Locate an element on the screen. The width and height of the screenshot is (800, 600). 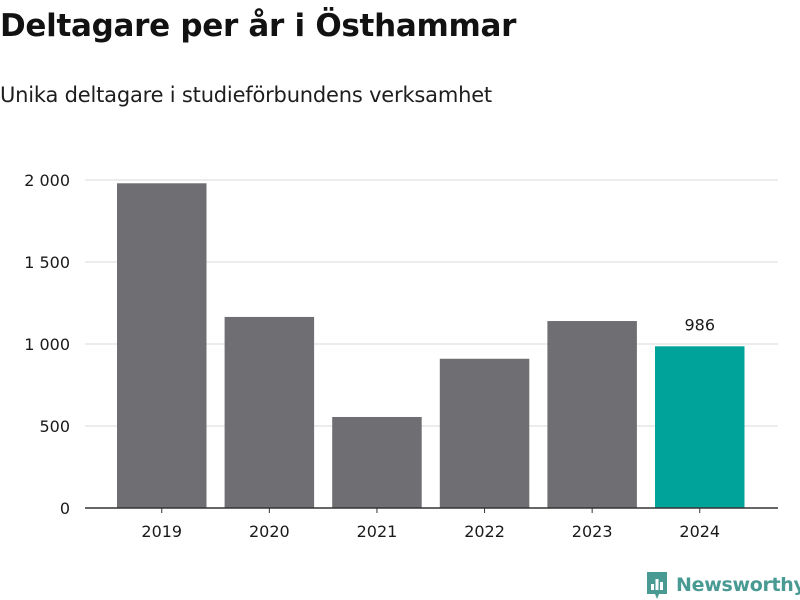
bar-2022 is located at coordinates (484, 433).